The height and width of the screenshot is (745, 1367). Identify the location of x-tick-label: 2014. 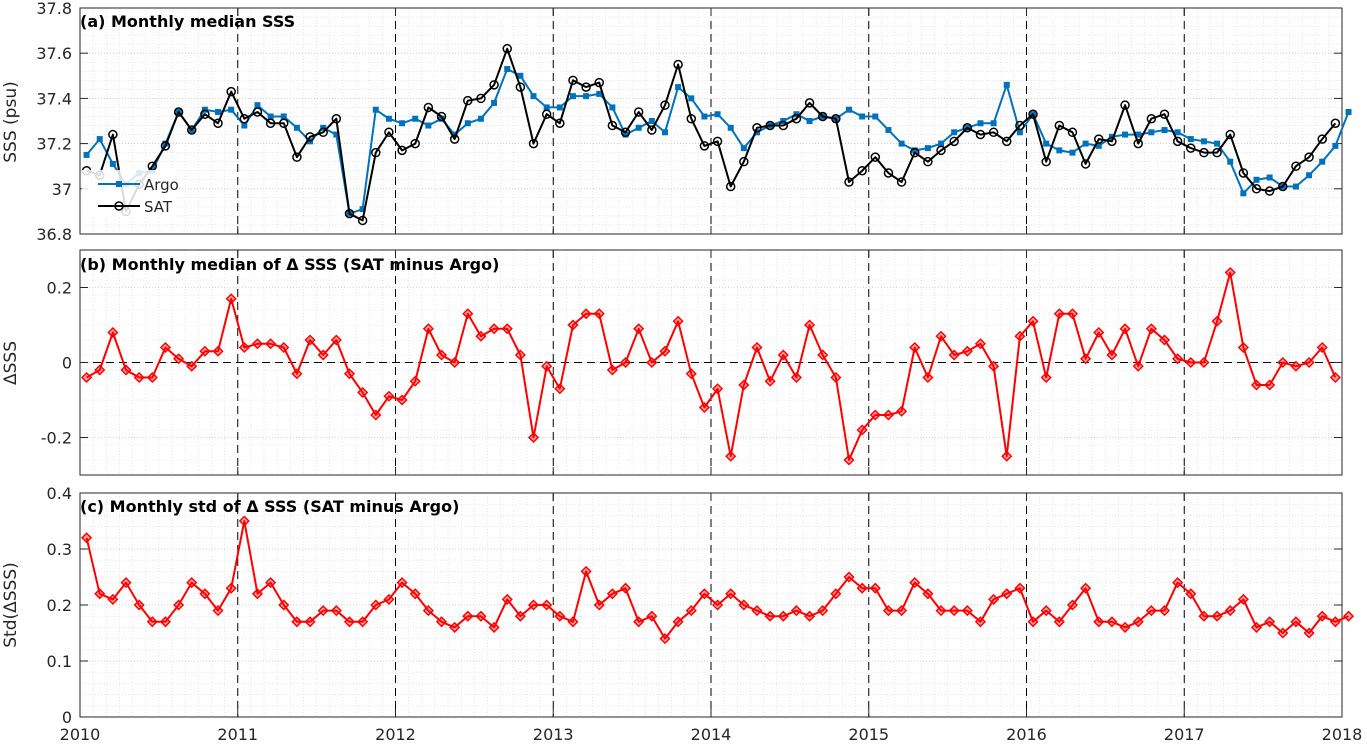
(711, 734).